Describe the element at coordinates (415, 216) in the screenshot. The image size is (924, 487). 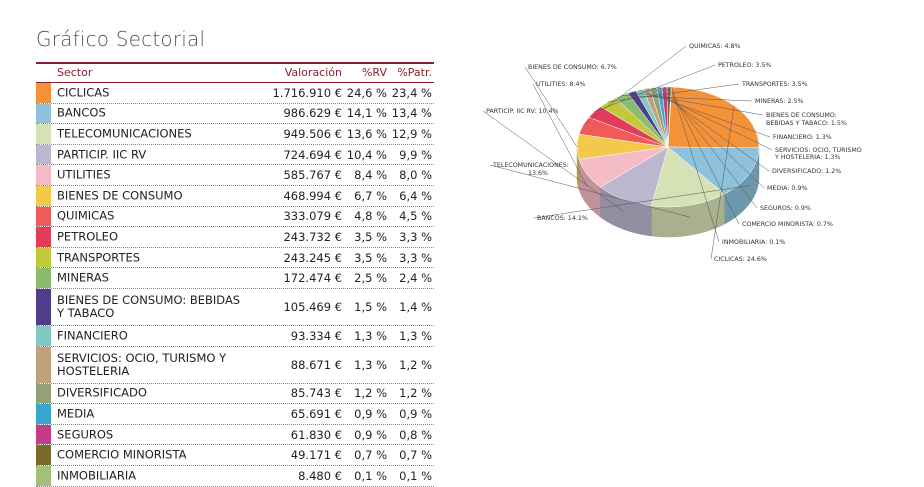
I see `patr-percent: 4,5 %` at that location.